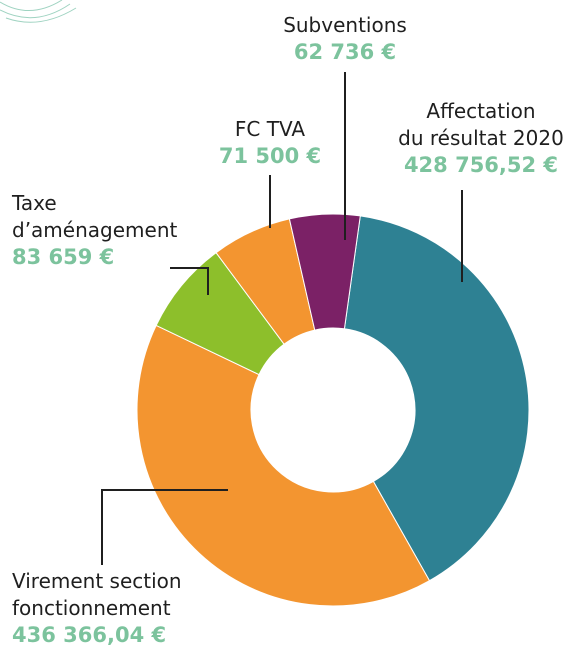 The image size is (573, 653). Describe the element at coordinates (481, 124) in the screenshot. I see `category-label: Affectation du résultat 2020` at that location.